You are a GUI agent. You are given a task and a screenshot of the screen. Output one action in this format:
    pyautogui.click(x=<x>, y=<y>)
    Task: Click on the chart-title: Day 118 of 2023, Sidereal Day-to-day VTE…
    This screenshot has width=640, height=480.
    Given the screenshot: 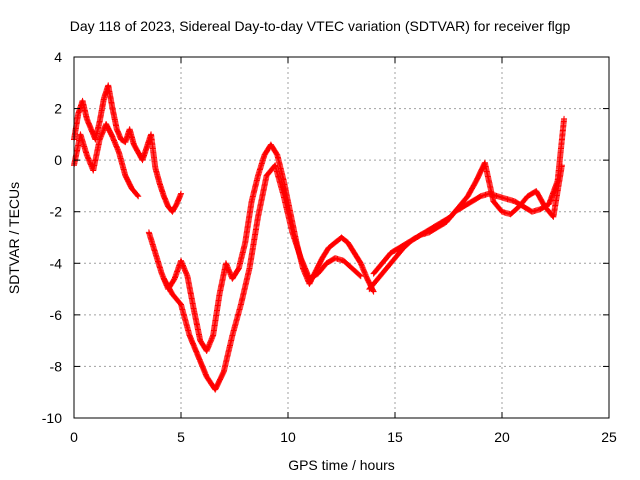 What is the action you would take?
    pyautogui.click(x=320, y=26)
    